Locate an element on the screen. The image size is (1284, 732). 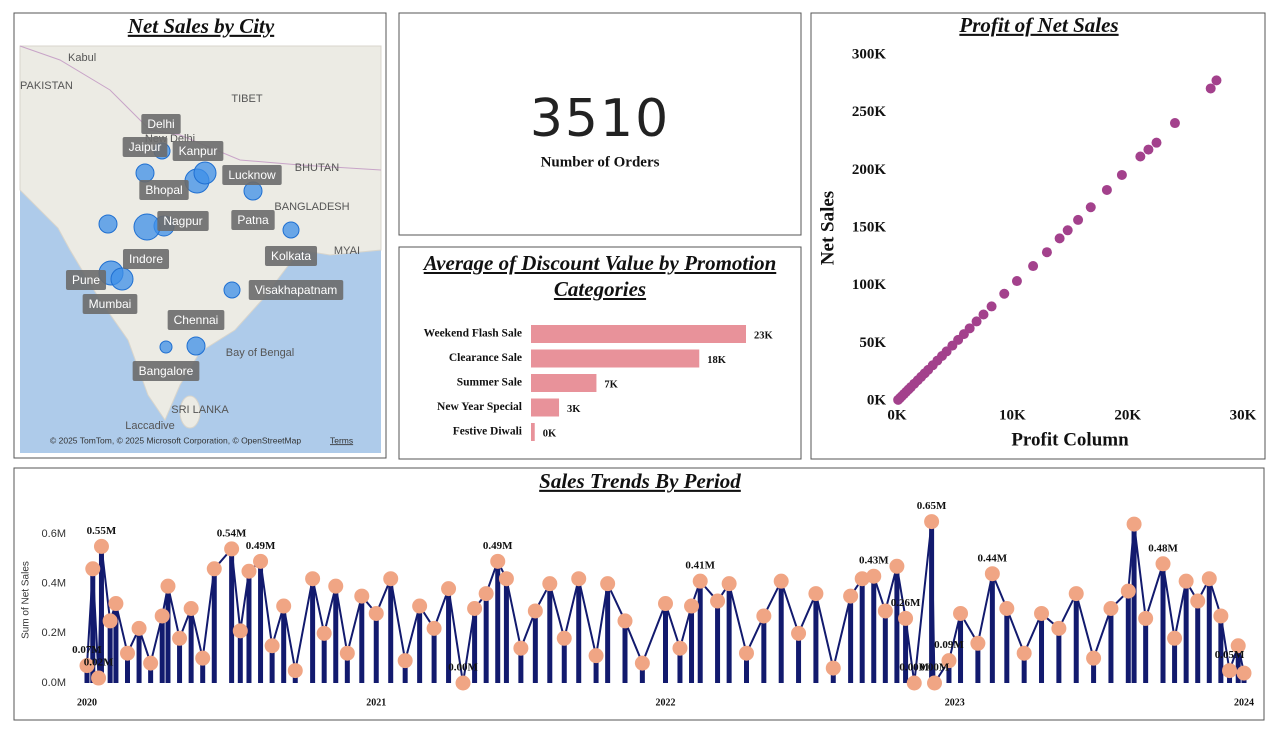
place-label: BHUTAN is located at coordinates (317, 168).